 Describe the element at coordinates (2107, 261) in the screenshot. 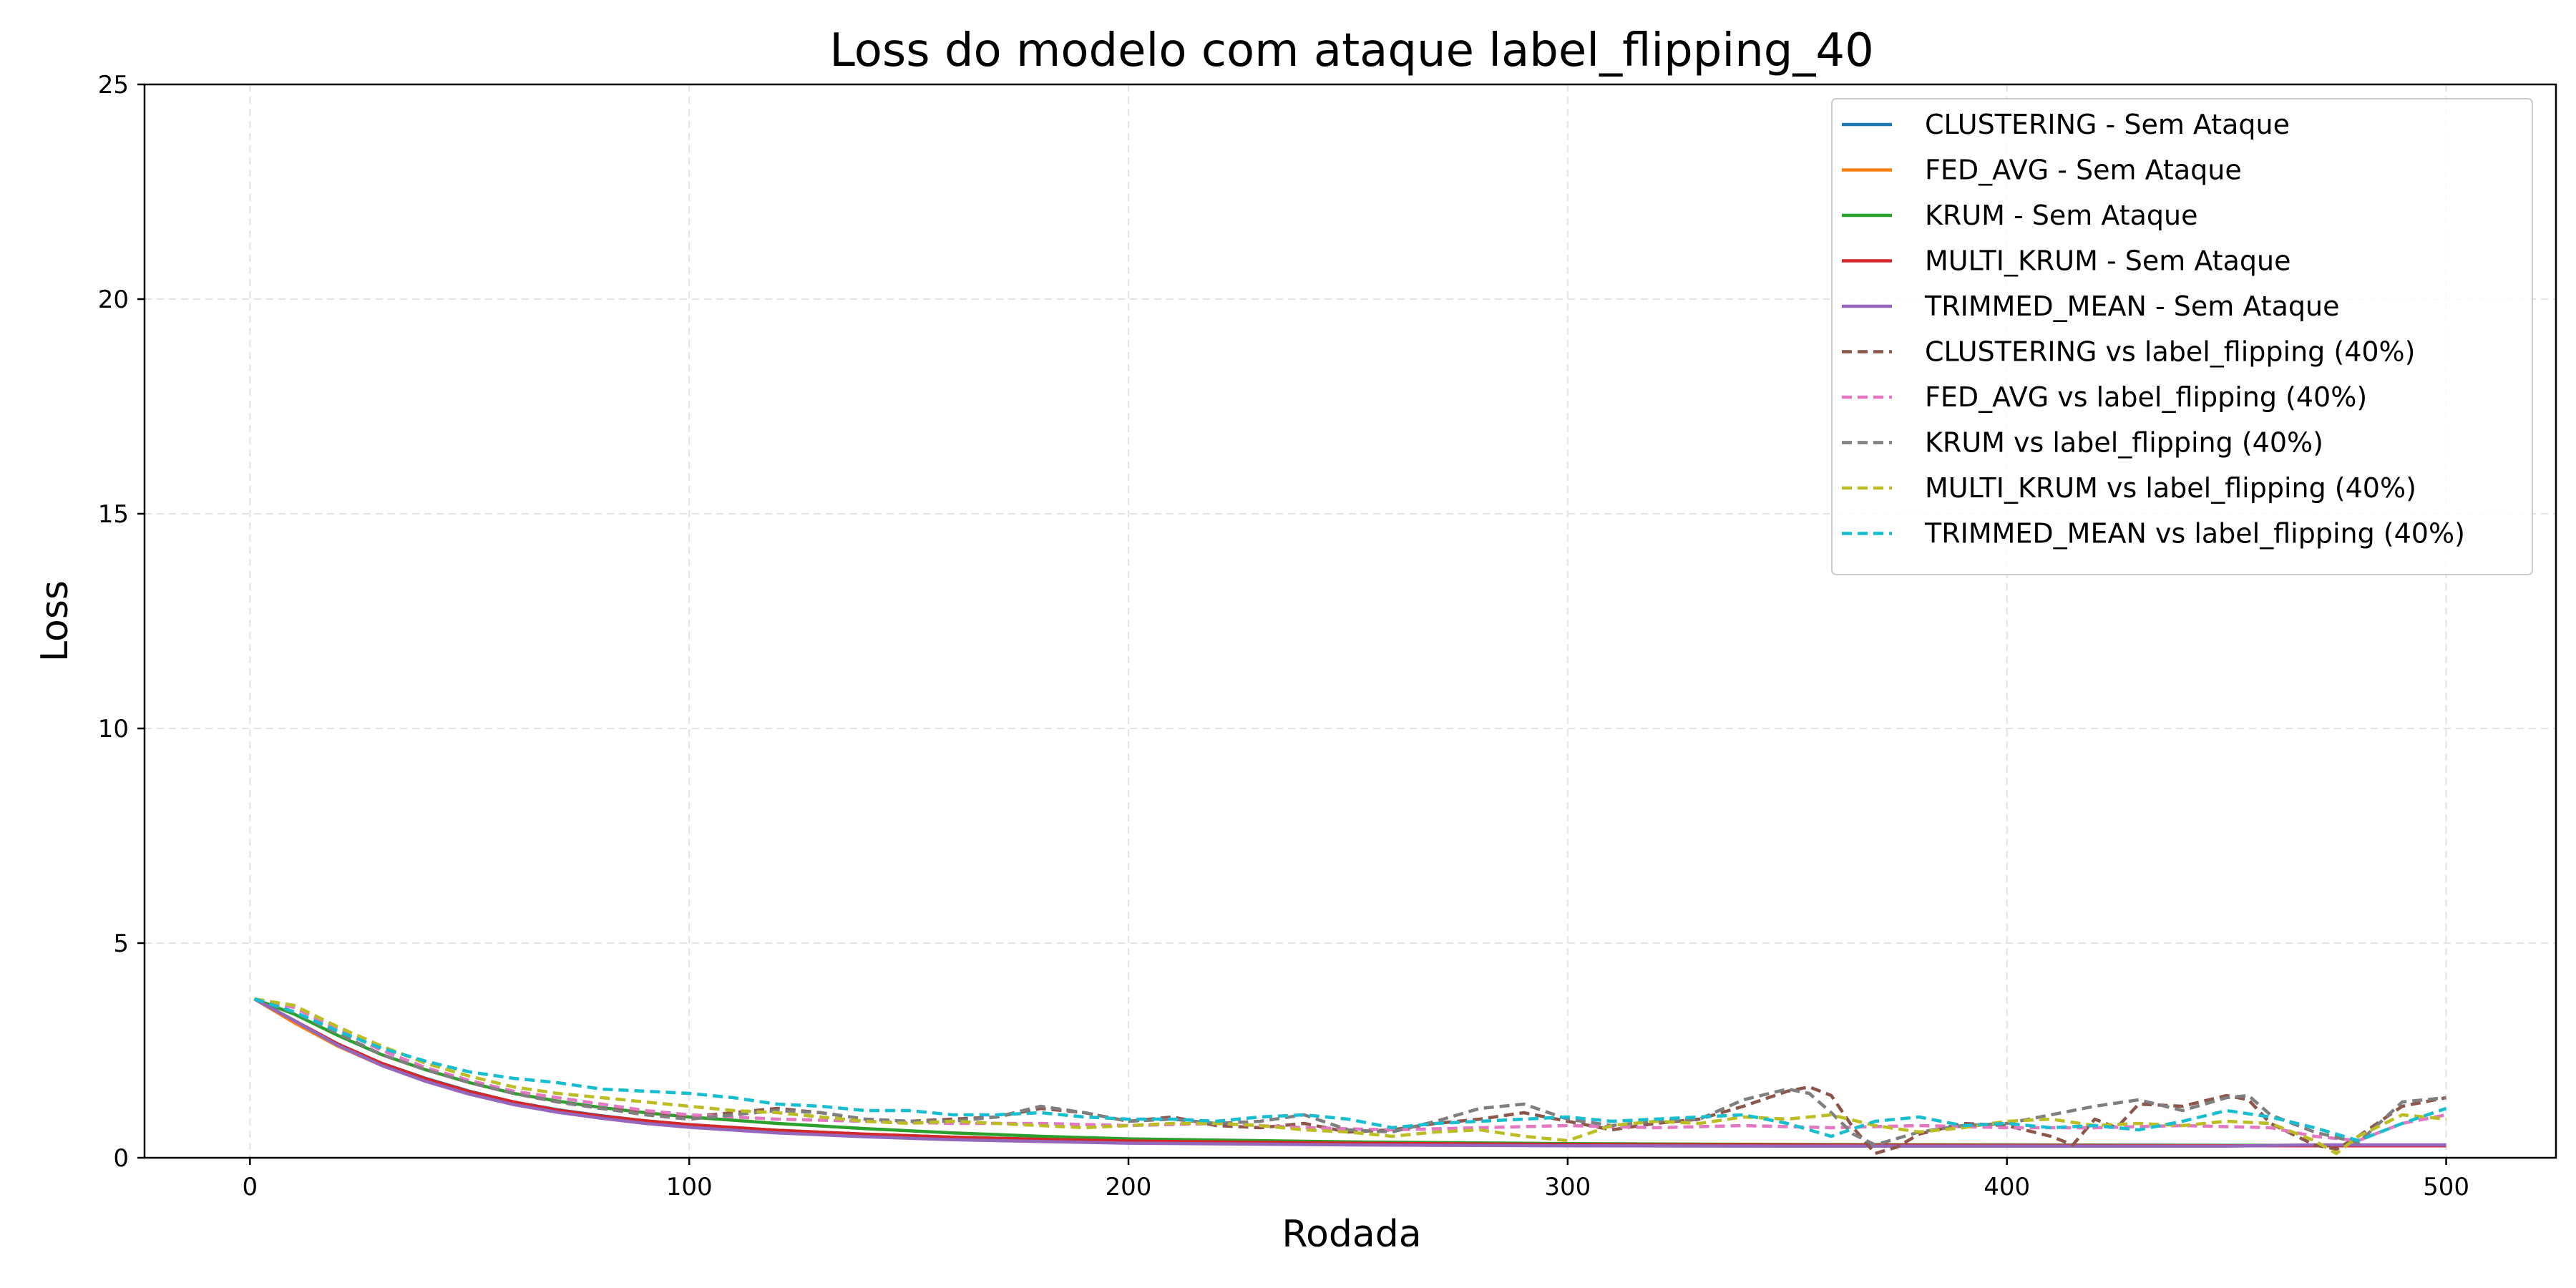

I see `legend-label: MULTI_KRUM - Sem Ataque` at that location.